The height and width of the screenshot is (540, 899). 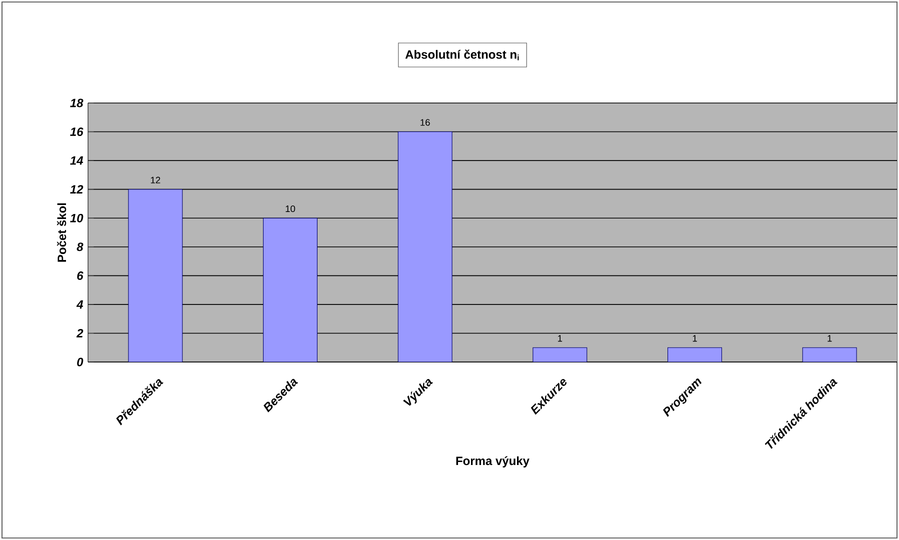 What do you see at coordinates (425, 122) in the screenshot?
I see `data-label: 16` at bounding box center [425, 122].